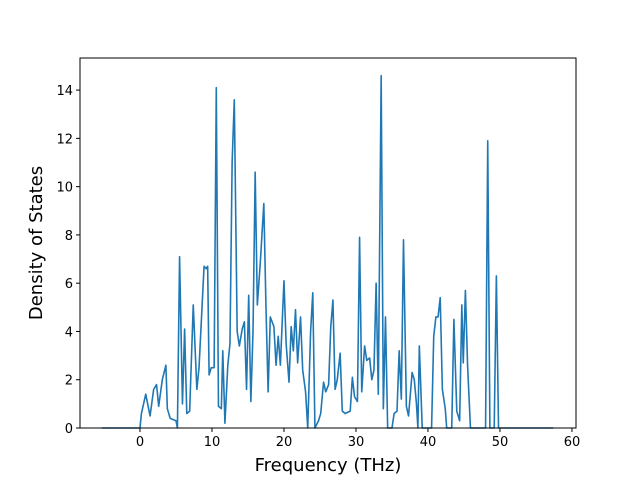 The image size is (640, 480). What do you see at coordinates (572, 442) in the screenshot?
I see `x-tick-label: 60` at bounding box center [572, 442].